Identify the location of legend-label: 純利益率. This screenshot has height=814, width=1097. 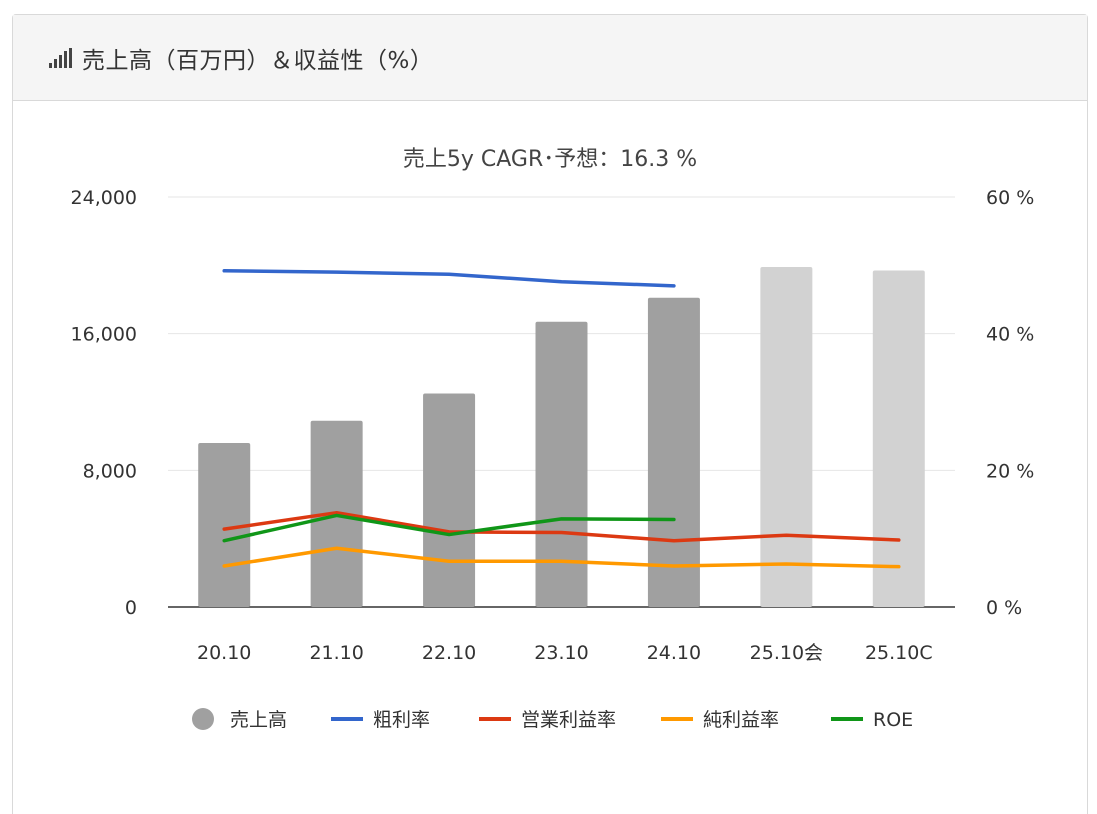
(741, 720).